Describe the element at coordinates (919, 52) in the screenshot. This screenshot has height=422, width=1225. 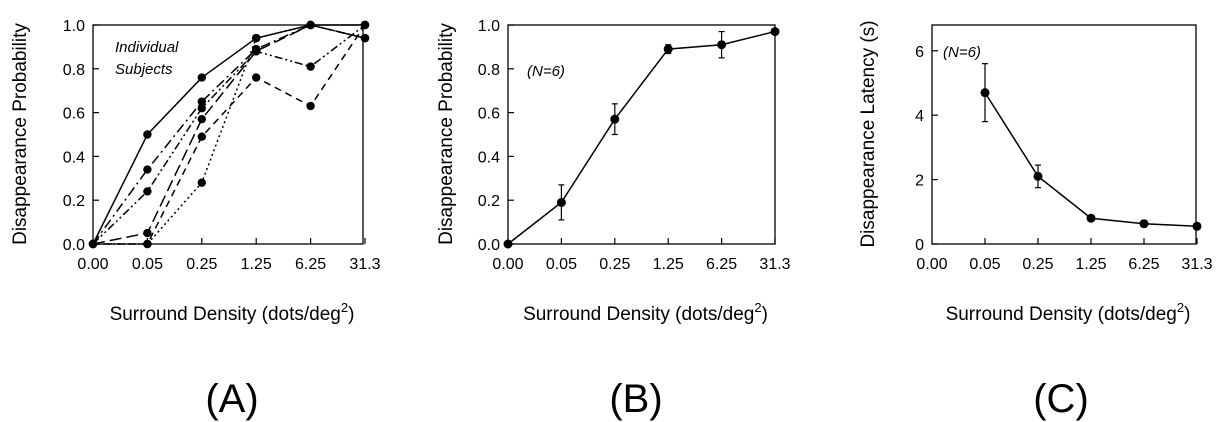
I see `y-tick-label: 6` at that location.